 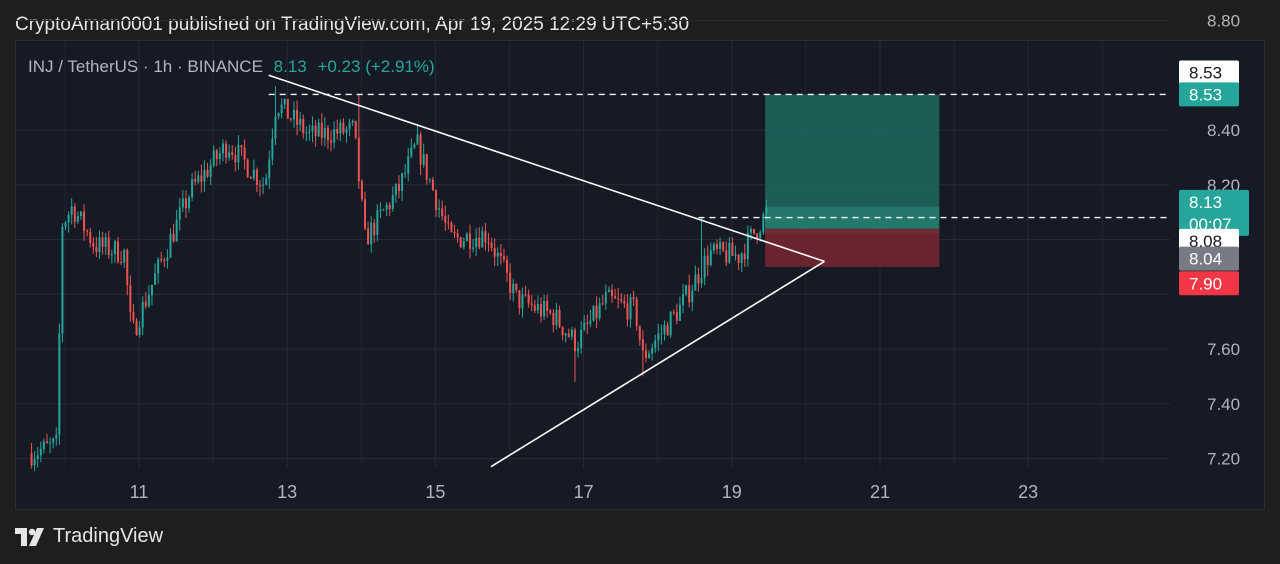 I want to click on price-label-last: 8.13, so click(x=1205, y=202).